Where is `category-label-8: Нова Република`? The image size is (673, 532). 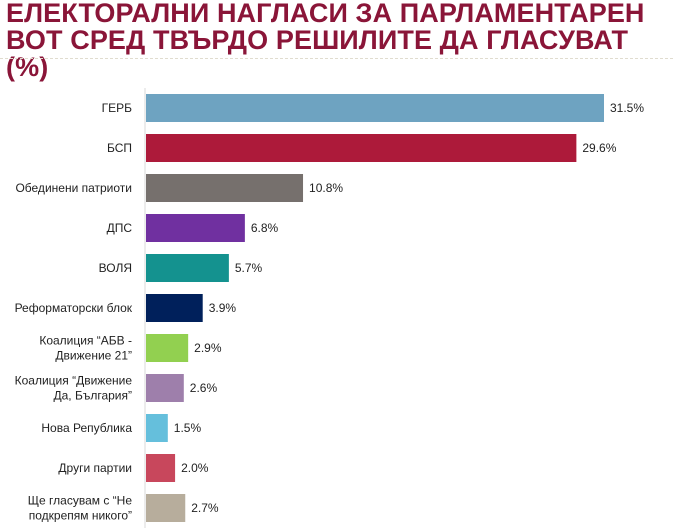
category-label-8: Нова Република is located at coordinates (86, 428).